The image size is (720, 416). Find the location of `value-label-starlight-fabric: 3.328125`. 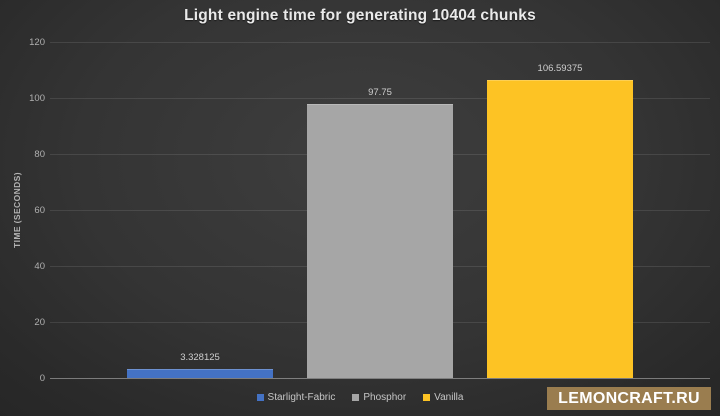

value-label-starlight-fabric: 3.328125 is located at coordinates (200, 357).